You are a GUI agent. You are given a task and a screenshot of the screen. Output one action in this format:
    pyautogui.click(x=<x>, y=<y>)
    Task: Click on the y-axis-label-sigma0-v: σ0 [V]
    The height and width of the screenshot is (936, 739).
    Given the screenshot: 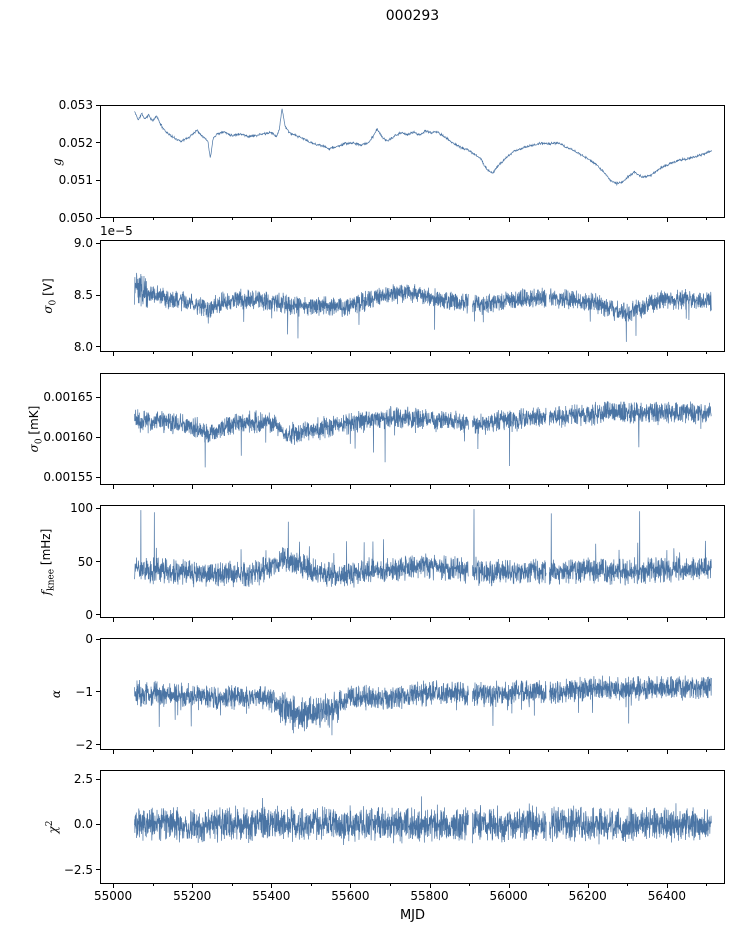 What is the action you would take?
    pyautogui.click(x=48, y=296)
    